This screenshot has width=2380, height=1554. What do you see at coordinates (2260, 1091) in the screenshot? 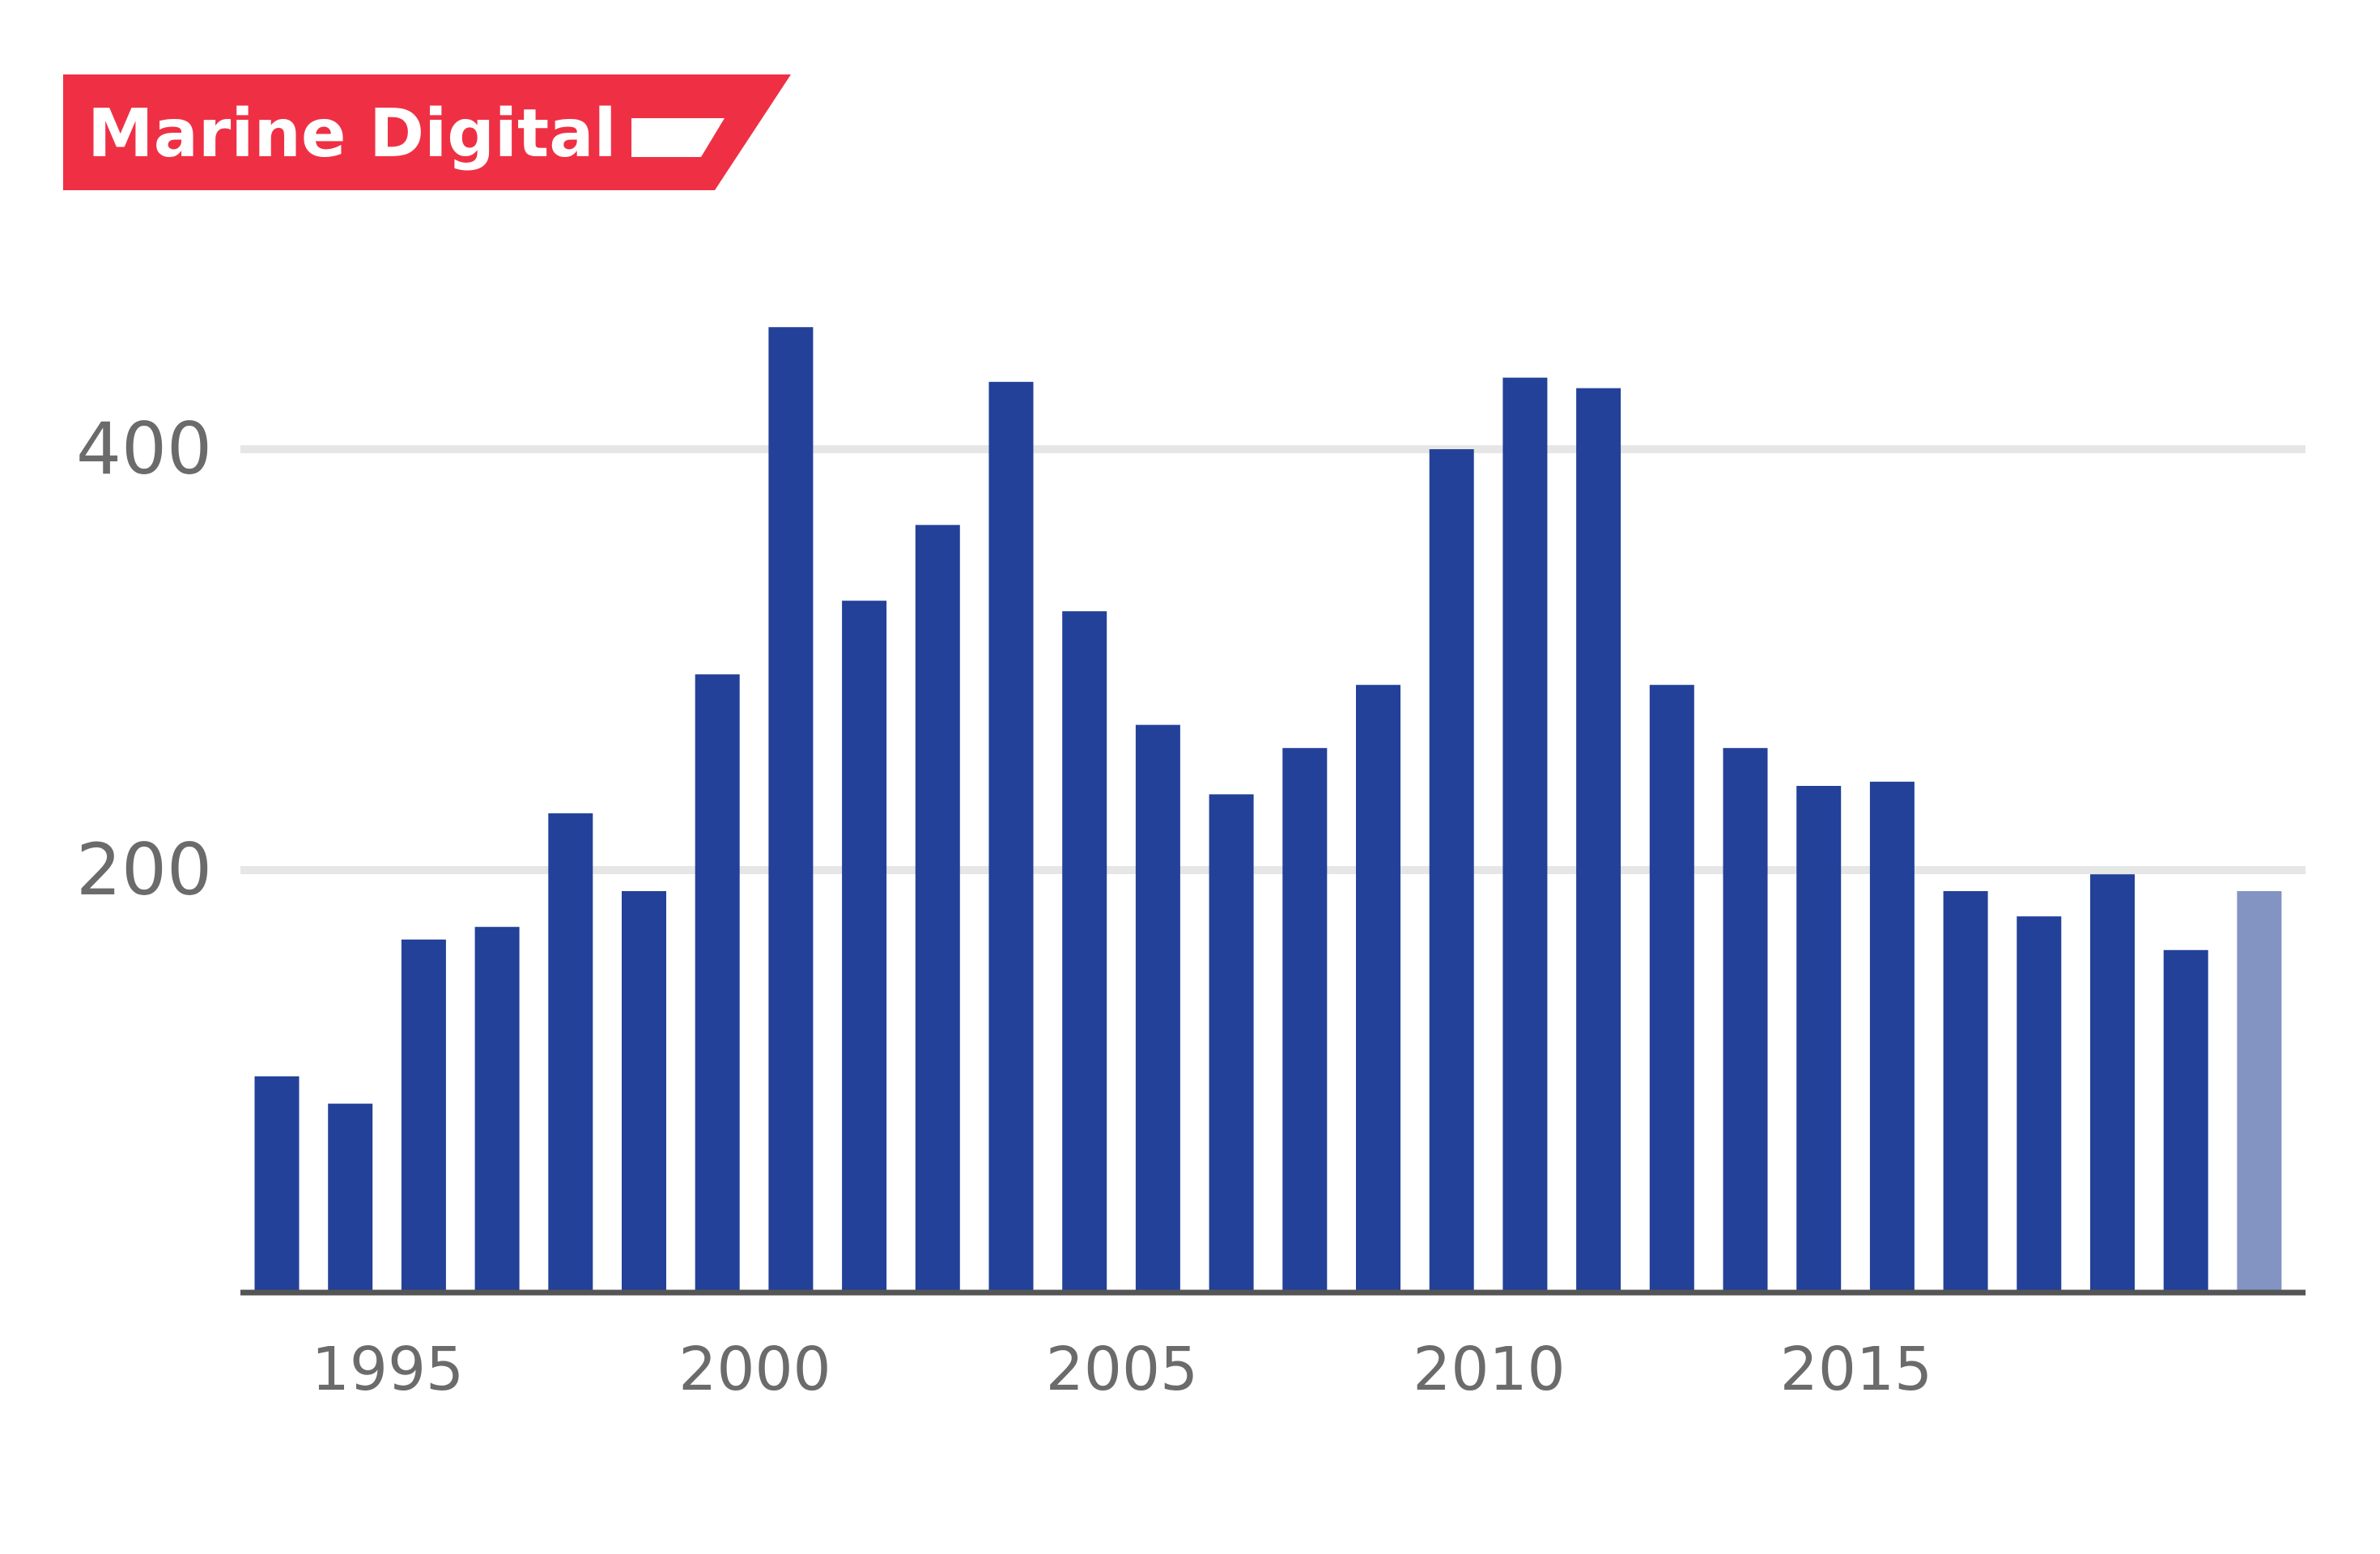
I see `bar-2020` at bounding box center [2260, 1091].